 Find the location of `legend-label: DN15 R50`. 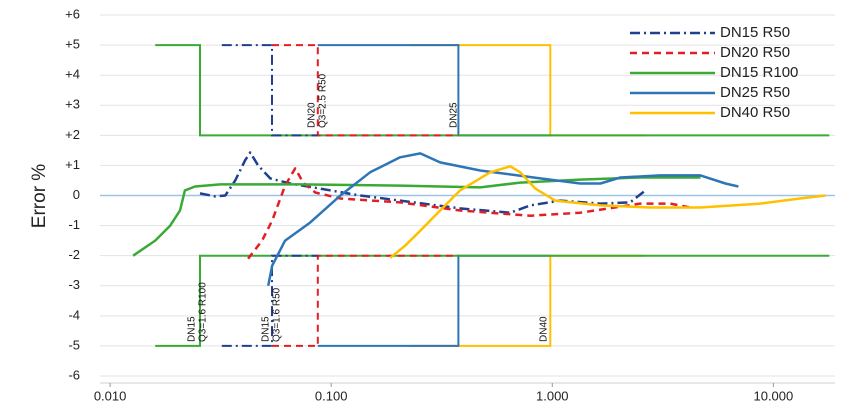

legend-label: DN15 R50 is located at coordinates (755, 32).